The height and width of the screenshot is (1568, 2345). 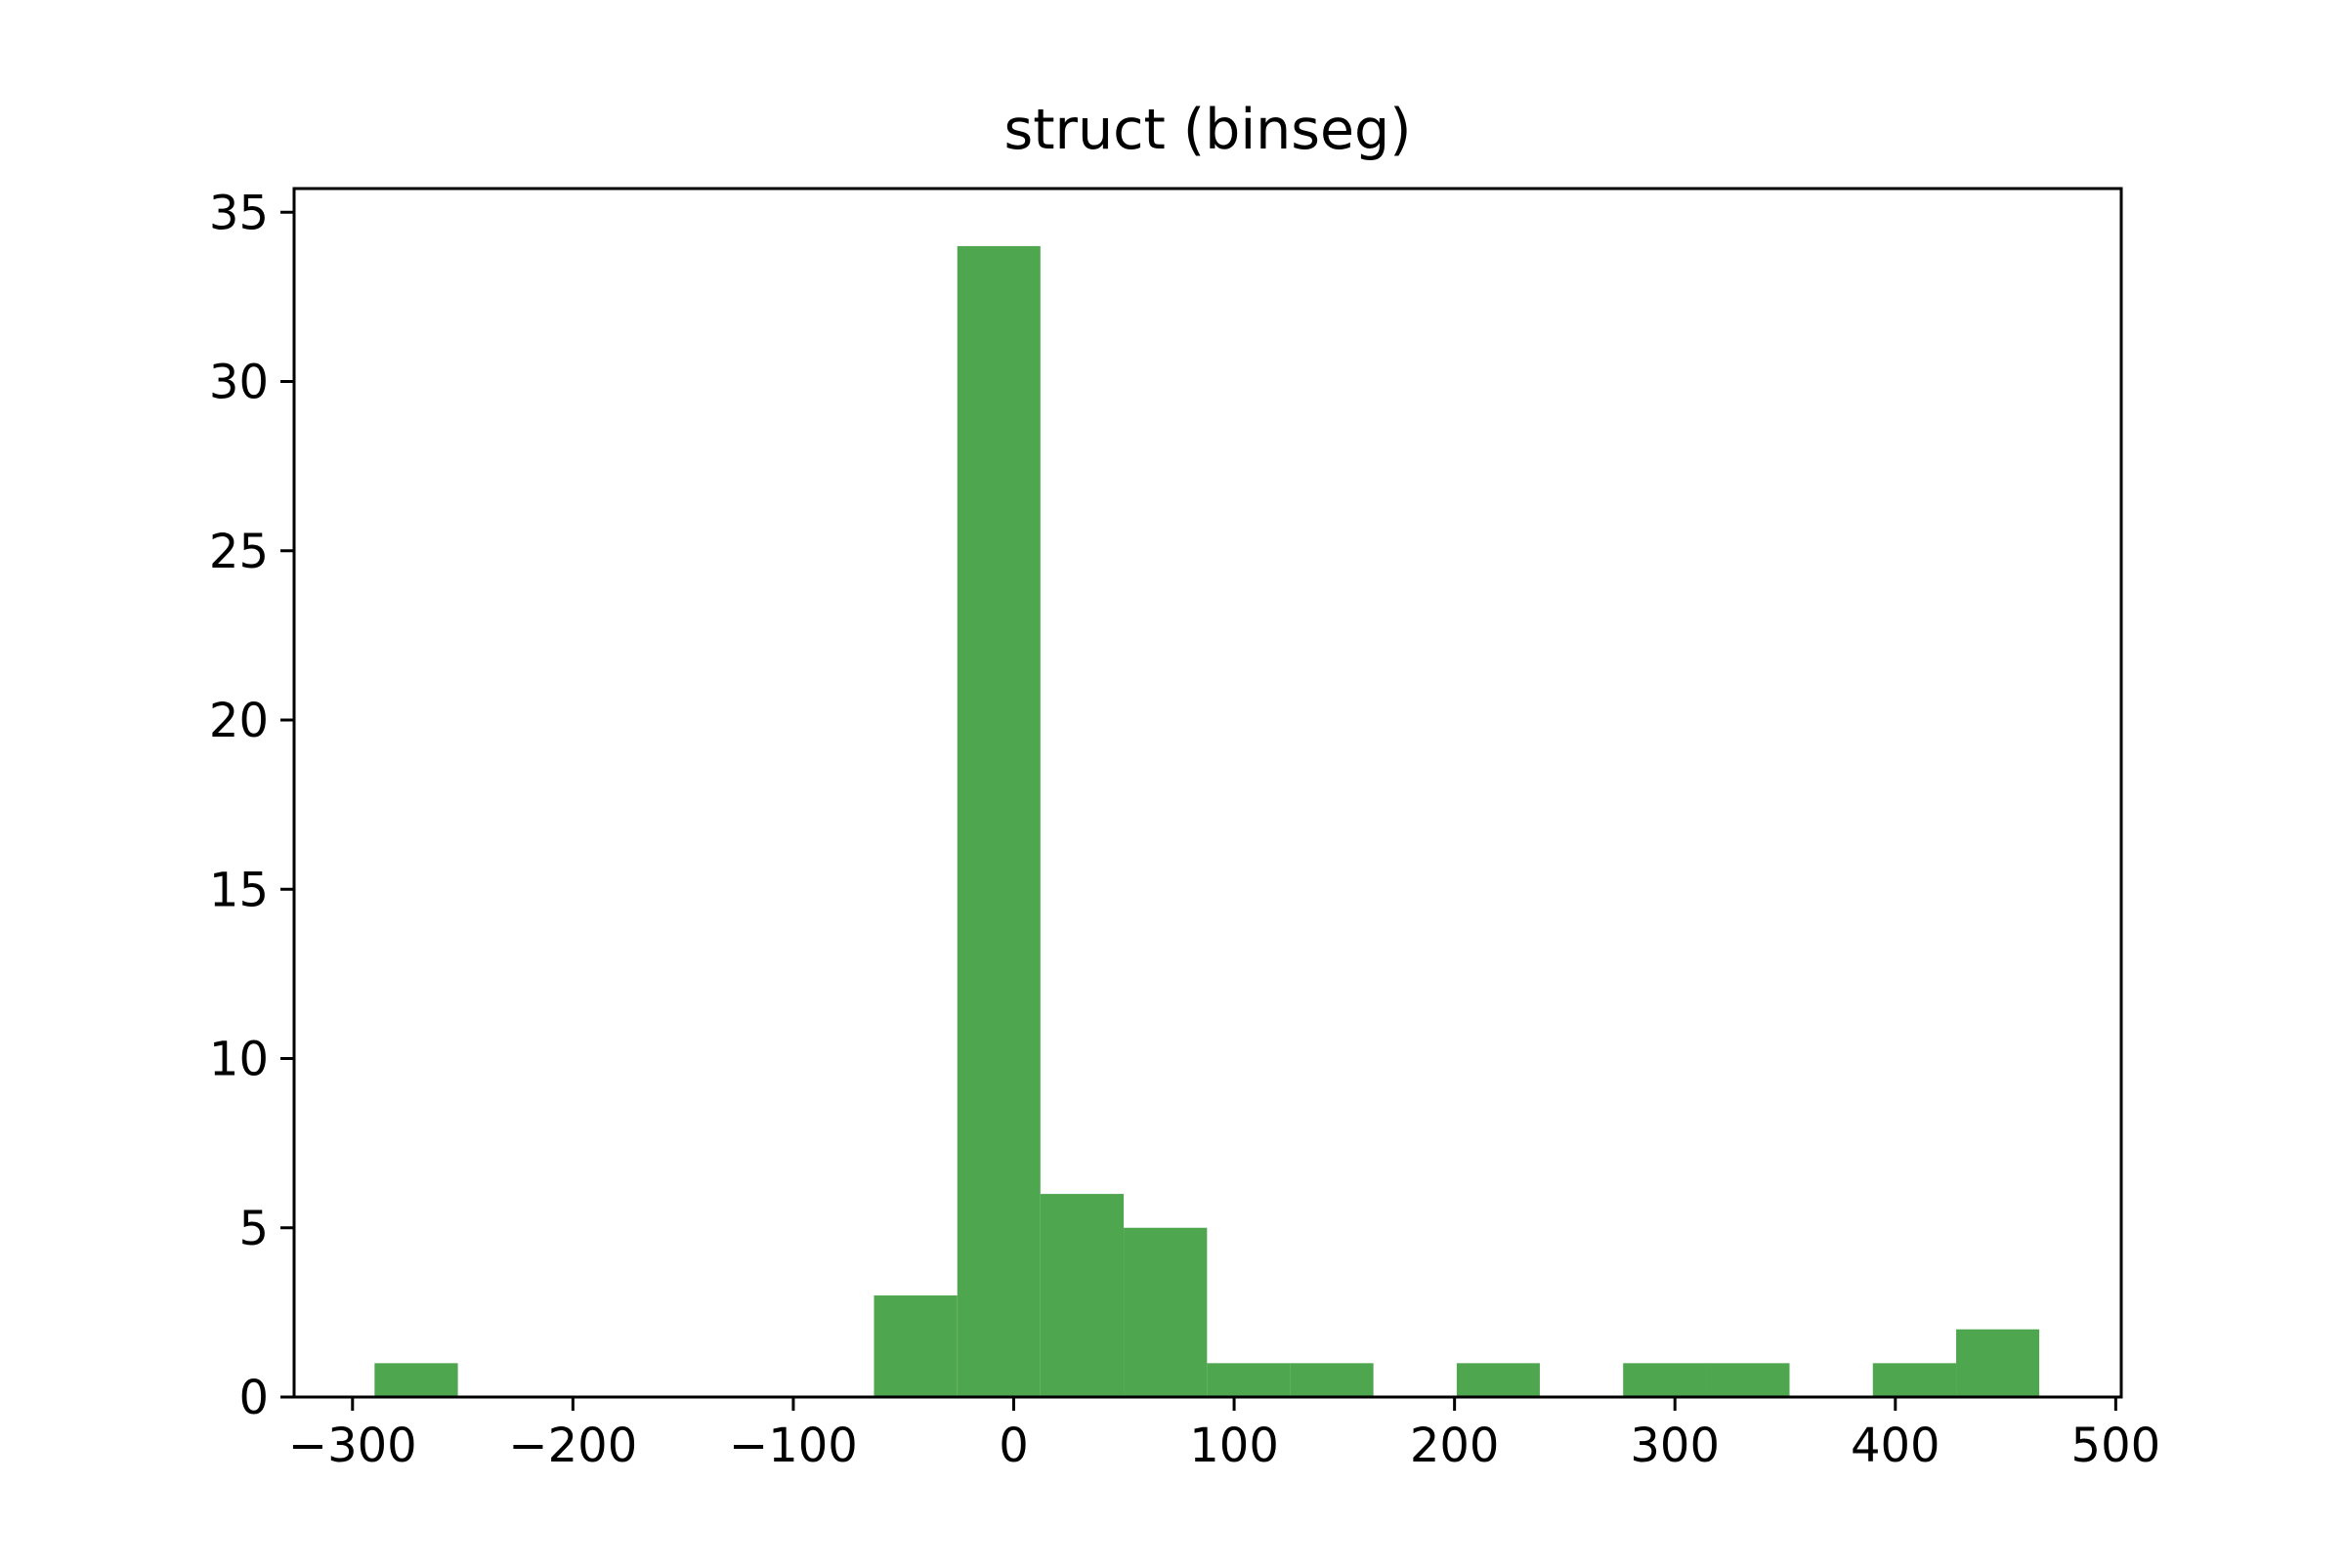 What do you see at coordinates (1675, 1446) in the screenshot?
I see `x-tick-label: 300` at bounding box center [1675, 1446].